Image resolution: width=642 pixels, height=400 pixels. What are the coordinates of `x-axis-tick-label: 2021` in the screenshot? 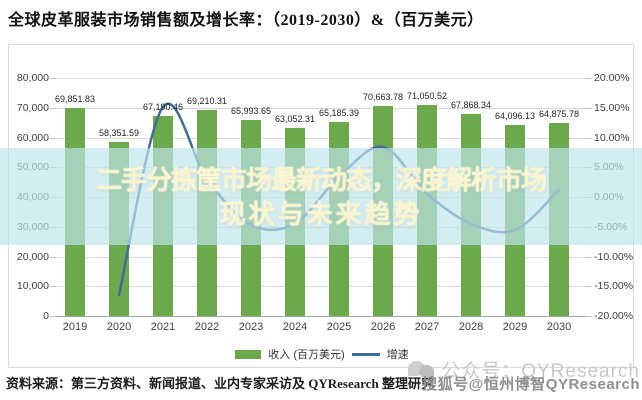 It's located at (163, 327).